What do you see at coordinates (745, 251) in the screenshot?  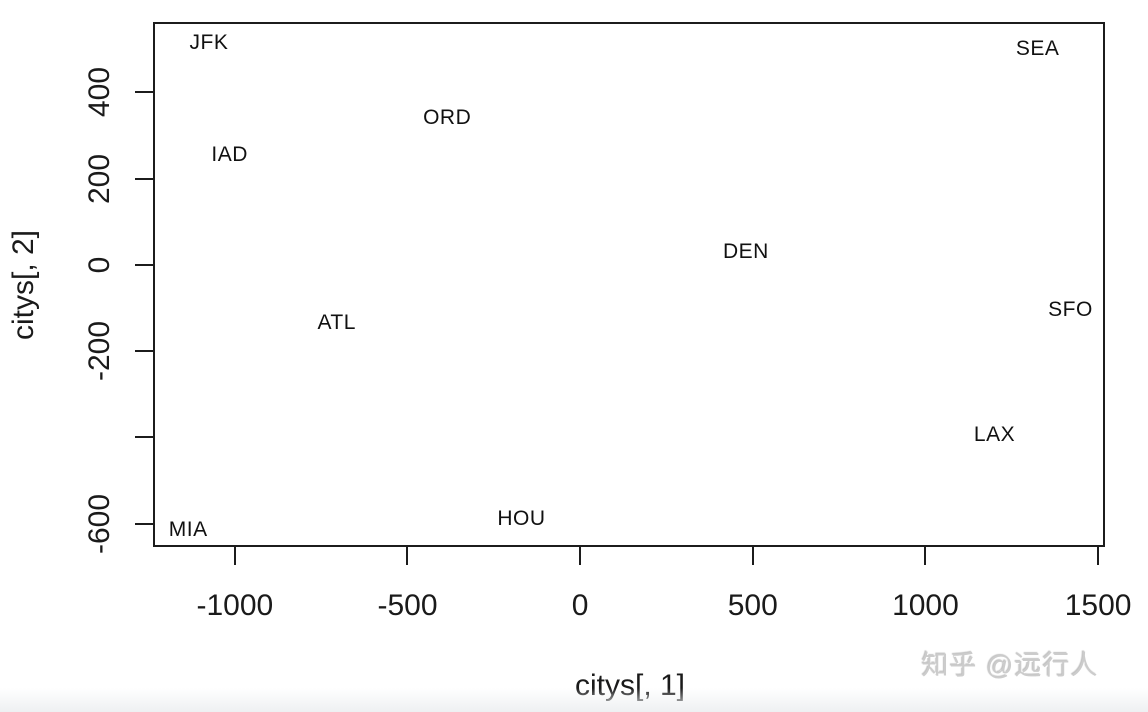 I see `city-label-den: DEN` at bounding box center [745, 251].